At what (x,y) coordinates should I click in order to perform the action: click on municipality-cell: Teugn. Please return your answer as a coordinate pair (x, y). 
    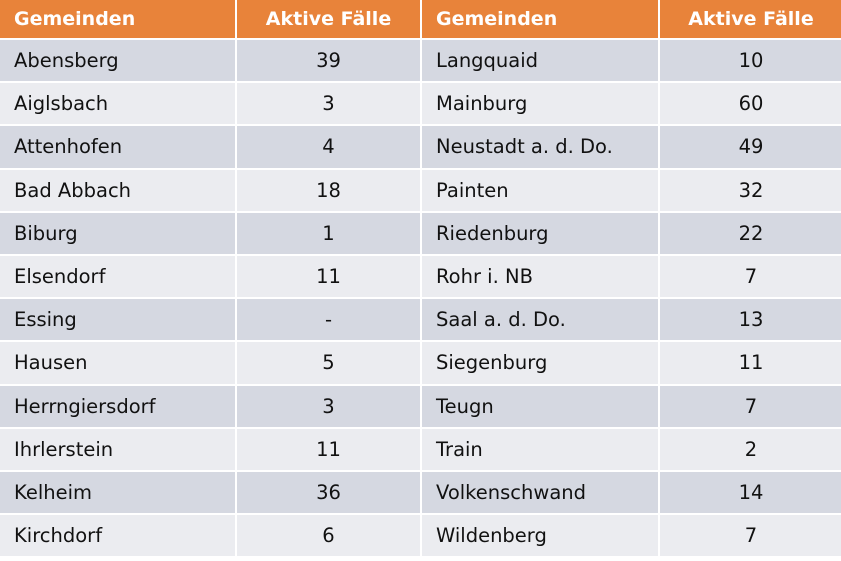
    Looking at the image, I should click on (540, 406).